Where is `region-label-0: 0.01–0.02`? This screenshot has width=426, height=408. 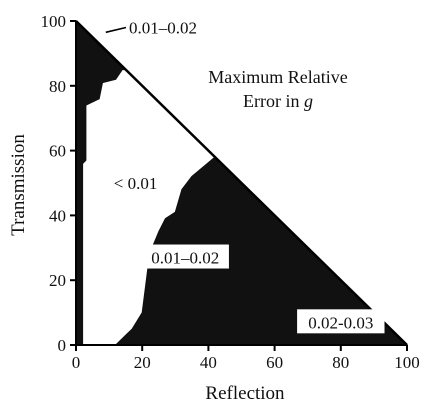
region-label-0: 0.01–0.02 is located at coordinates (163, 27).